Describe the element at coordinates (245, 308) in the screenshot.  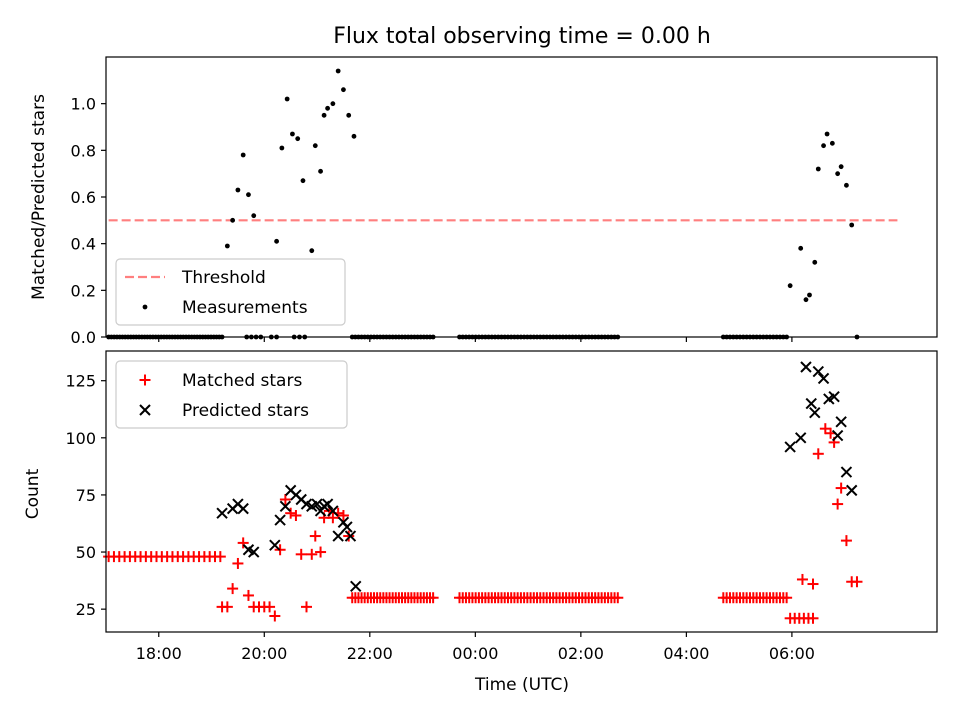
I see `legend-measurement-label: Measurements` at that location.